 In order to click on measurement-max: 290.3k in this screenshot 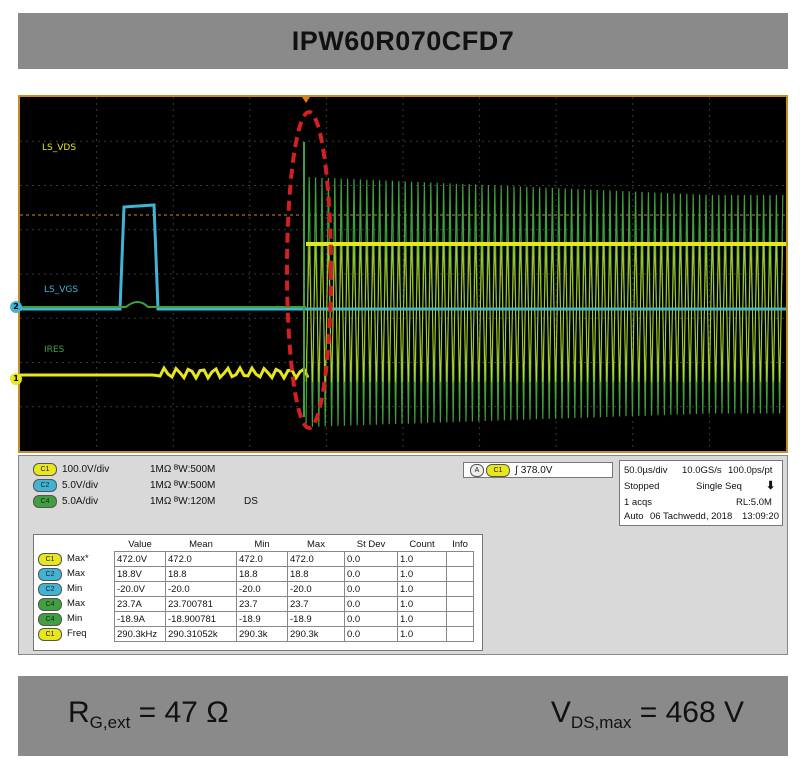, I will do `click(316, 634)`.